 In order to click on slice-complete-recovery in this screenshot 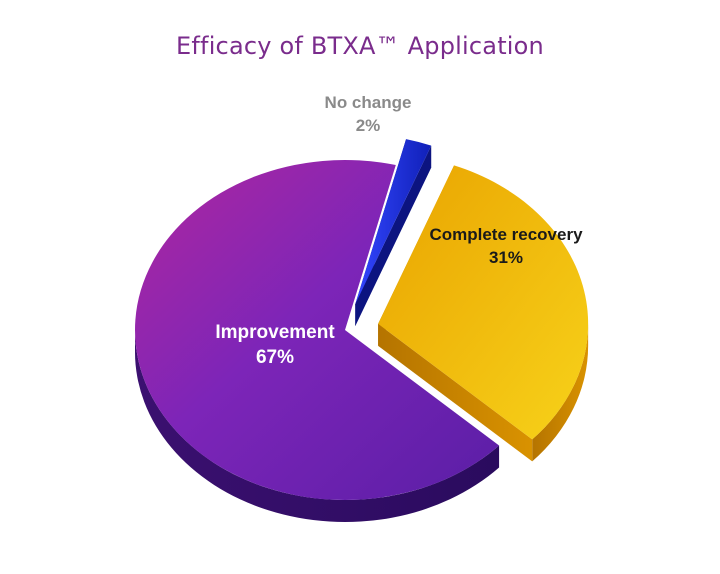, I will do `click(483, 302)`.